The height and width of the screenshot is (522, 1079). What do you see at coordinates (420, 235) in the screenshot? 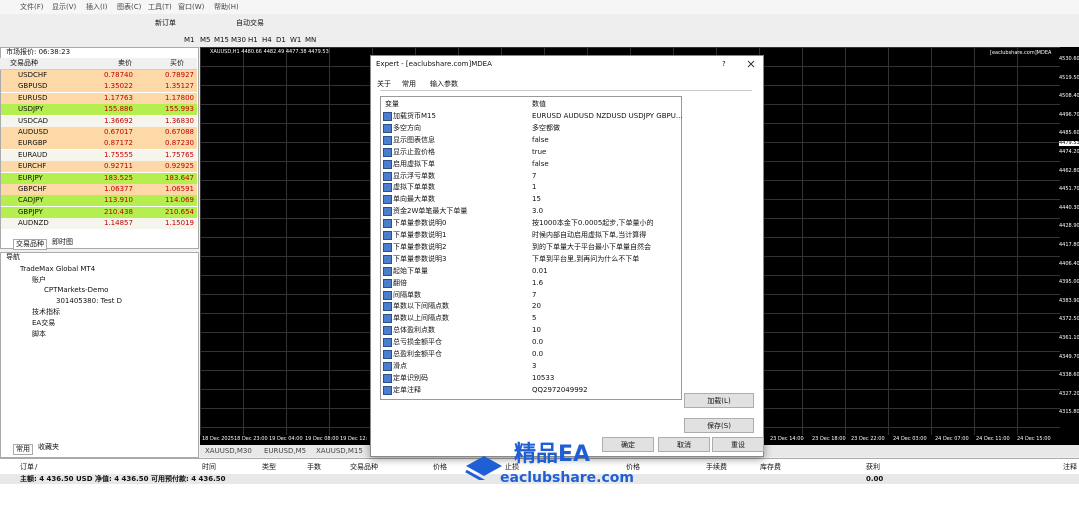
I see `param-name: 下单量参数说明1` at bounding box center [420, 235].